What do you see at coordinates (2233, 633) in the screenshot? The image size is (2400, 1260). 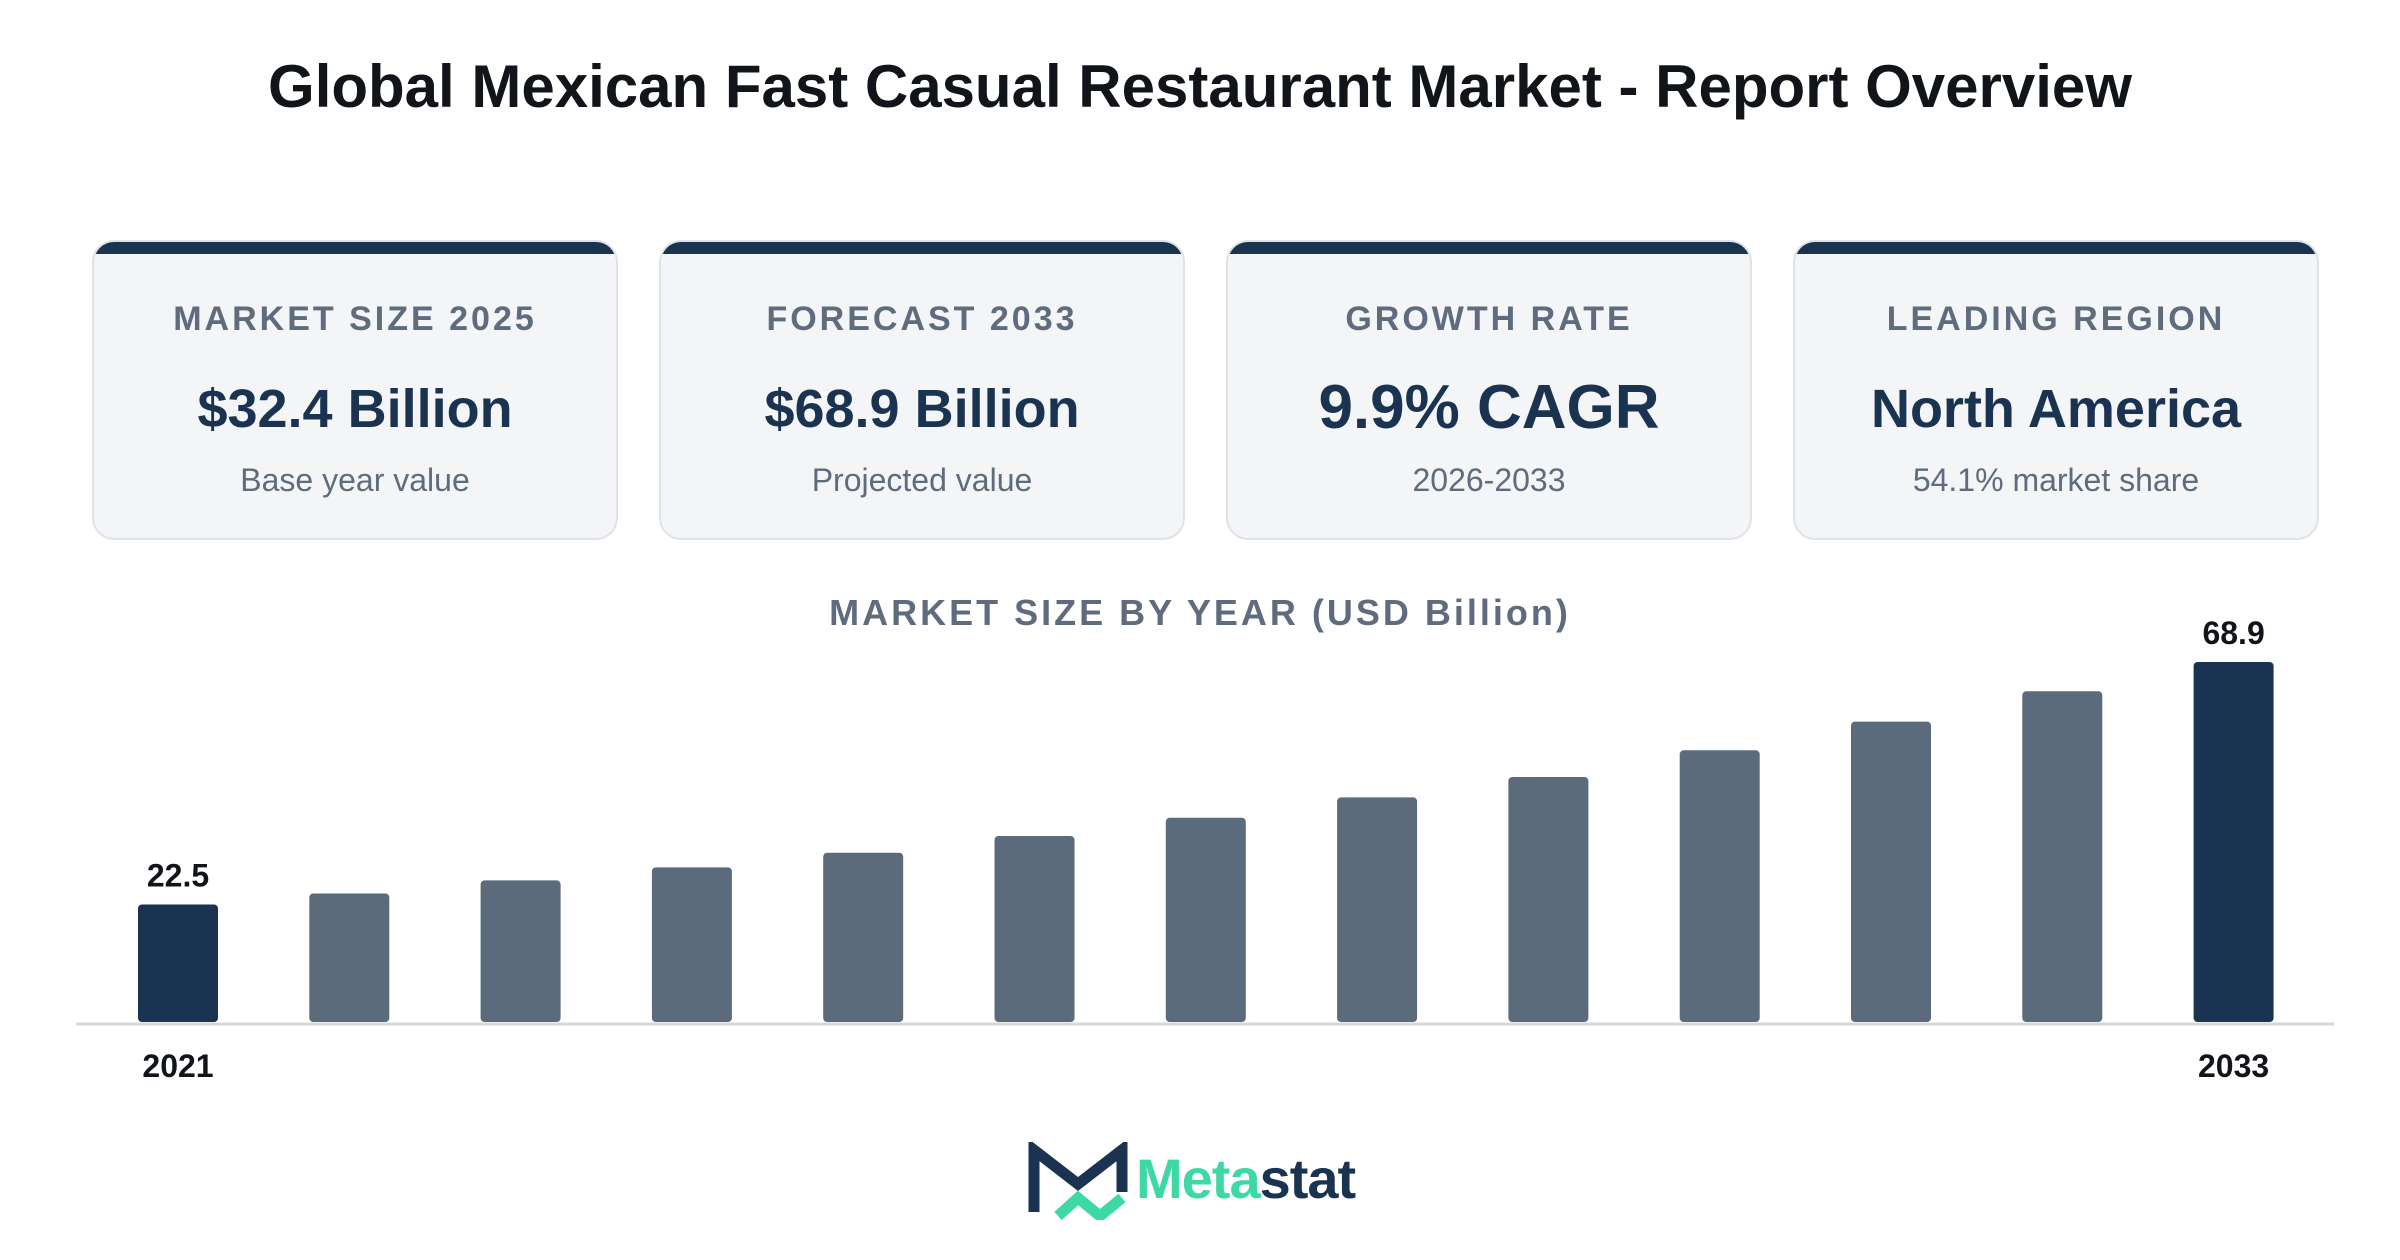 I see `value-label-2033: 68.9` at bounding box center [2233, 633].